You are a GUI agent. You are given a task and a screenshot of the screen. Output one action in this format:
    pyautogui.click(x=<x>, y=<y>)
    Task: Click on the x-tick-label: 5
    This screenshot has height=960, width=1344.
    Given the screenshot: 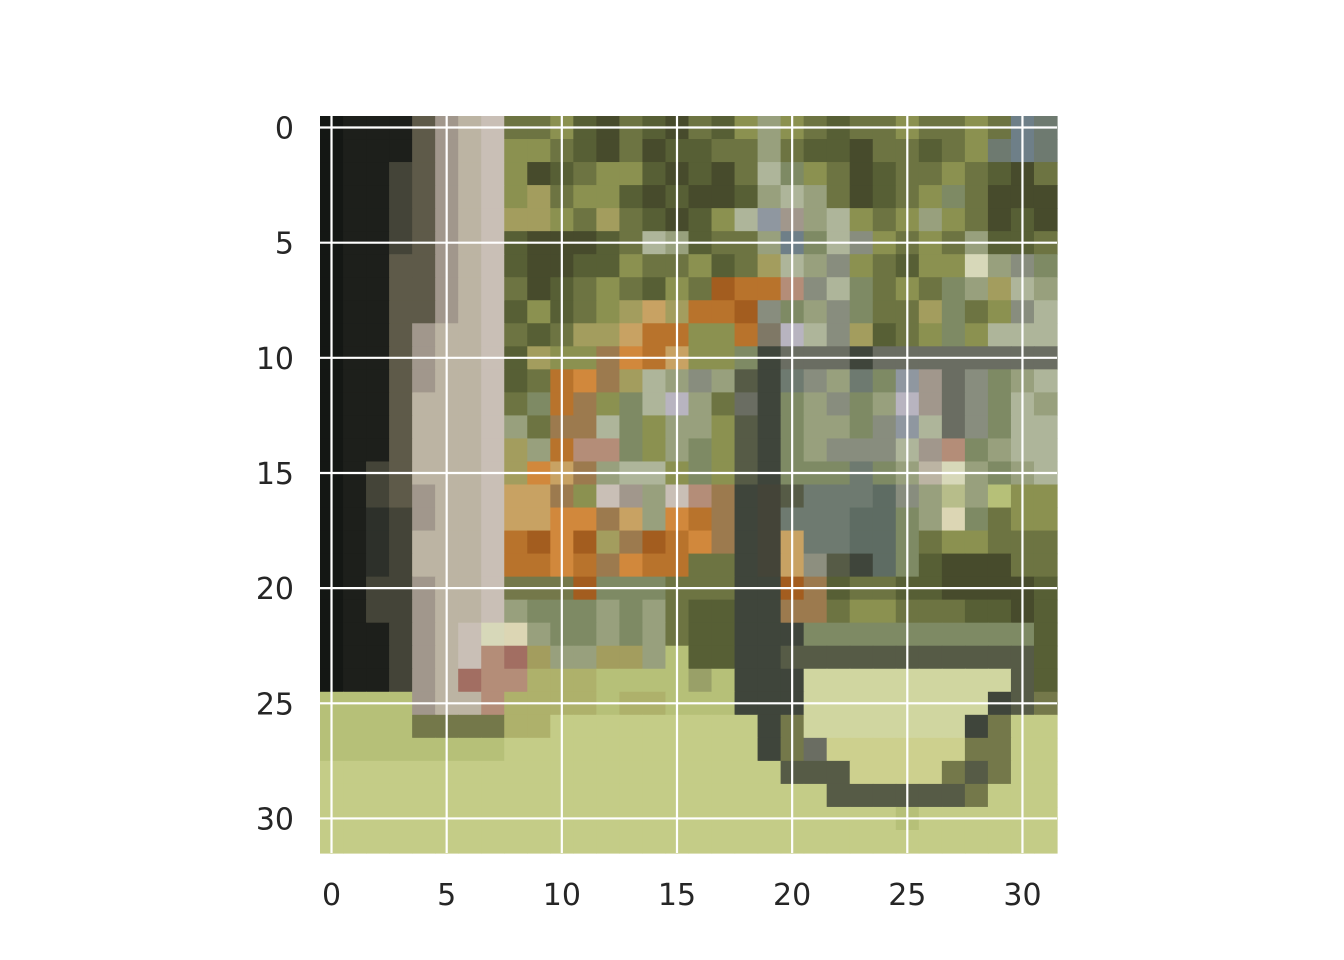 What is the action you would take?
    pyautogui.click(x=446, y=895)
    